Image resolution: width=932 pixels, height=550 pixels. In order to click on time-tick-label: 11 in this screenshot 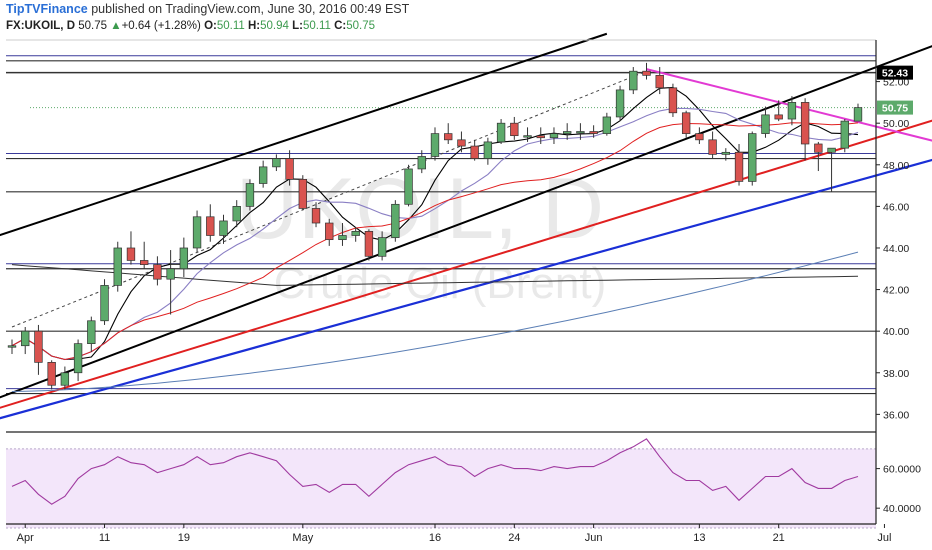, I will do `click(104, 538)`.